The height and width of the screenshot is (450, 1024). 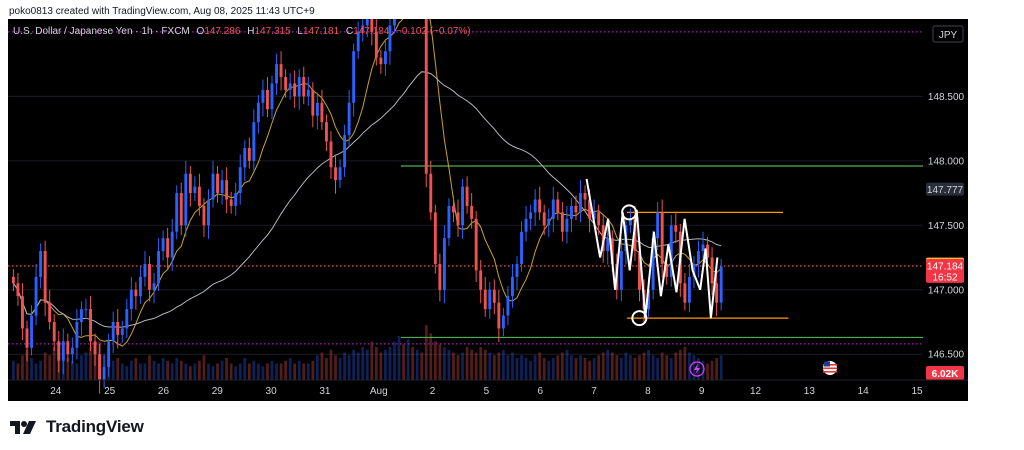 I want to click on zigzag-path, so click(x=652, y=248).